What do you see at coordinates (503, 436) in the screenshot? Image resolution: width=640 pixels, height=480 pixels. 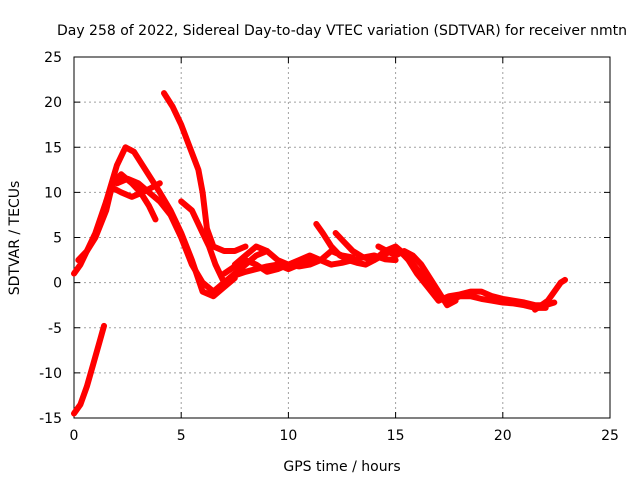 I see `x-tick-label: 20` at bounding box center [503, 436].